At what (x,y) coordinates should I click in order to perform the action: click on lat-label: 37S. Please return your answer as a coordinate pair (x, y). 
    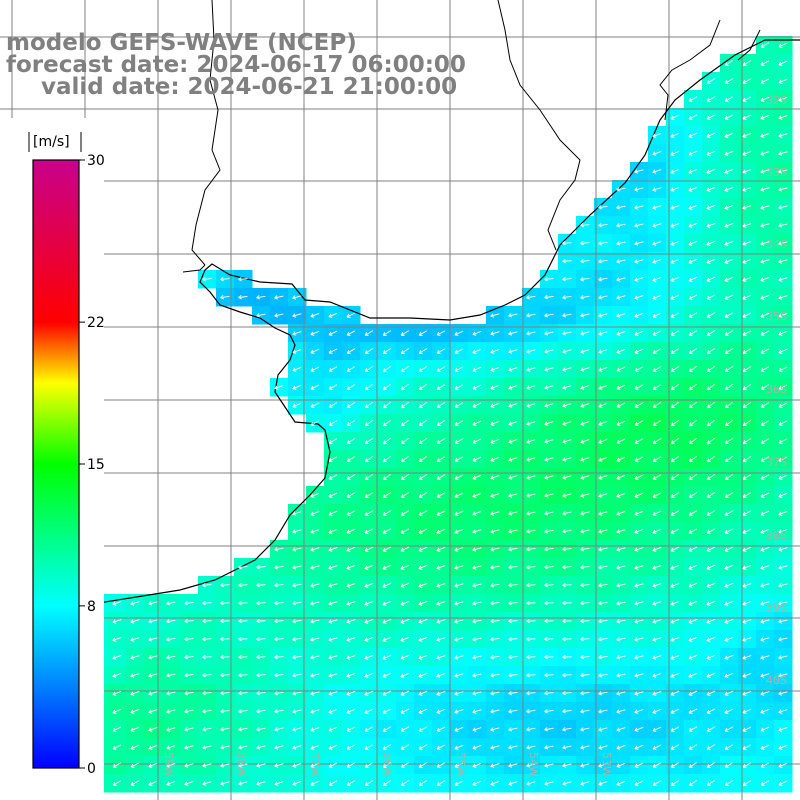
    Looking at the image, I should click on (776, 462).